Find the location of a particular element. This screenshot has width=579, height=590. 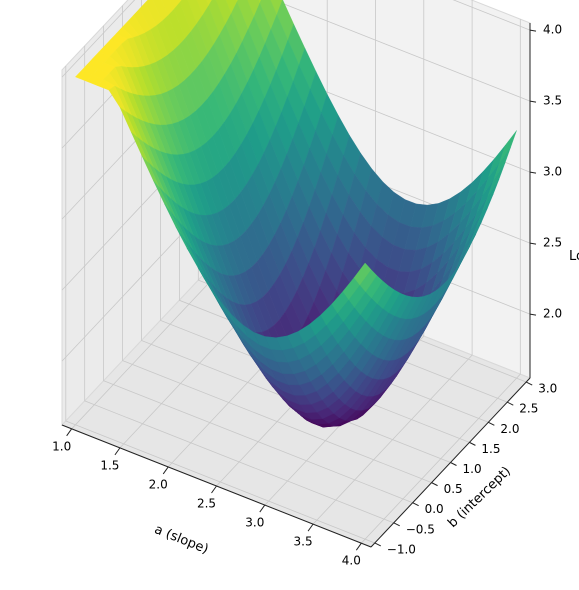

loss-tick-label: 4.0 is located at coordinates (552, 30).